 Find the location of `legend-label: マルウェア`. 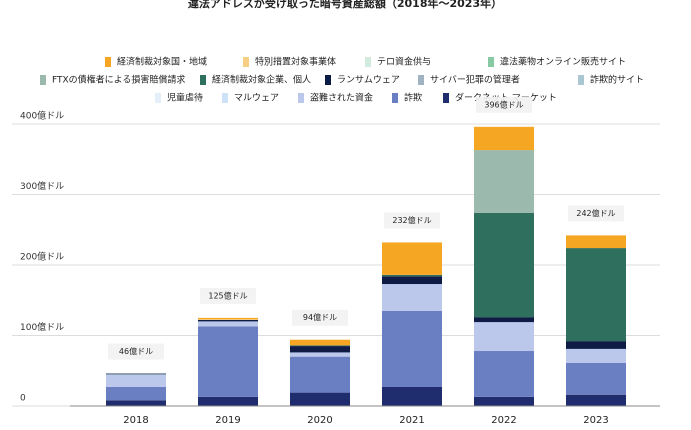

legend-label: マルウェア is located at coordinates (256, 98).